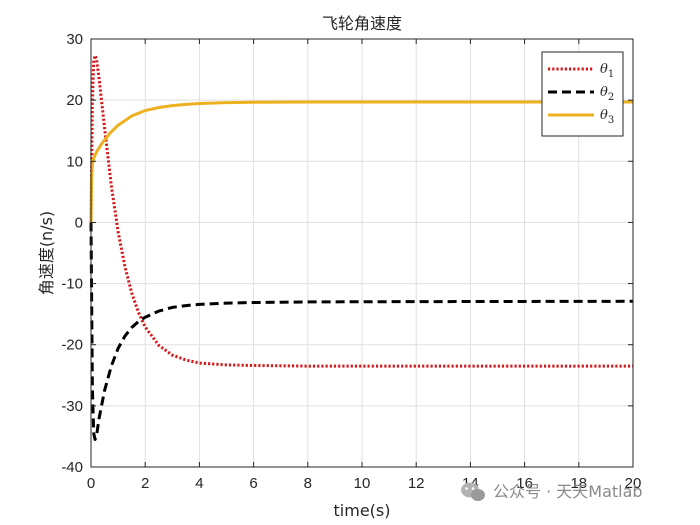  Describe the element at coordinates (308, 483) in the screenshot. I see `x-tick-label: 8` at that location.